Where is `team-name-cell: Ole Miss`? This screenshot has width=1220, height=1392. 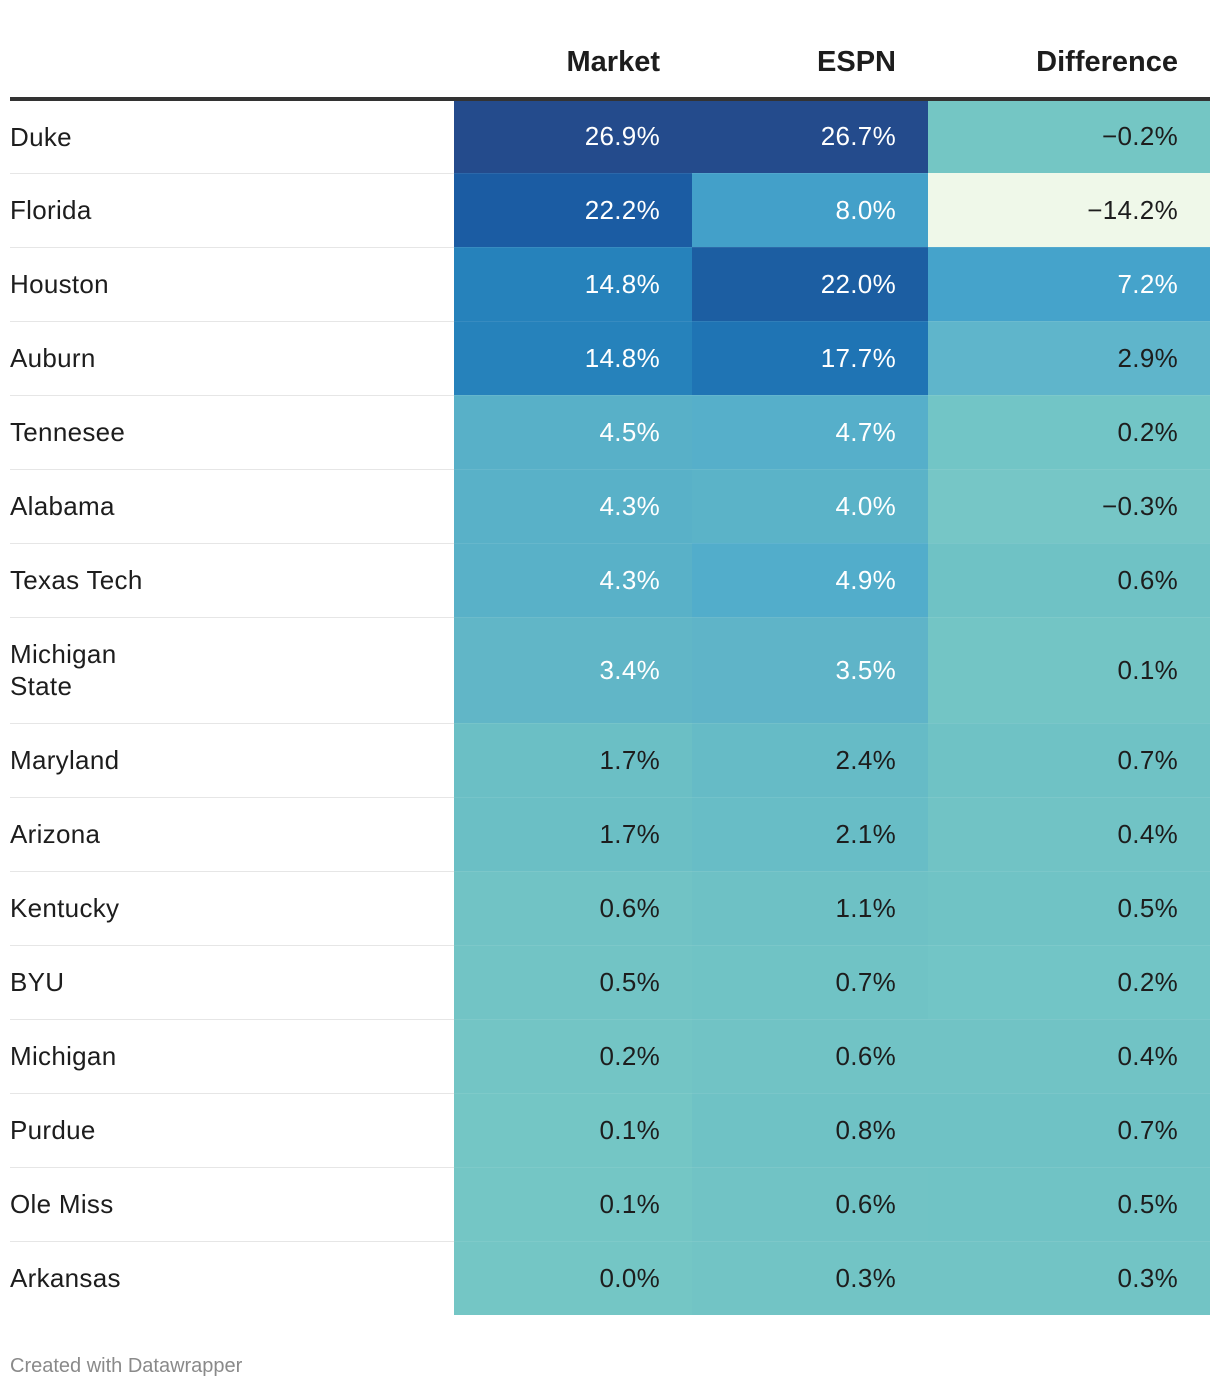 team-name-cell: Ole Miss is located at coordinates (232, 1204).